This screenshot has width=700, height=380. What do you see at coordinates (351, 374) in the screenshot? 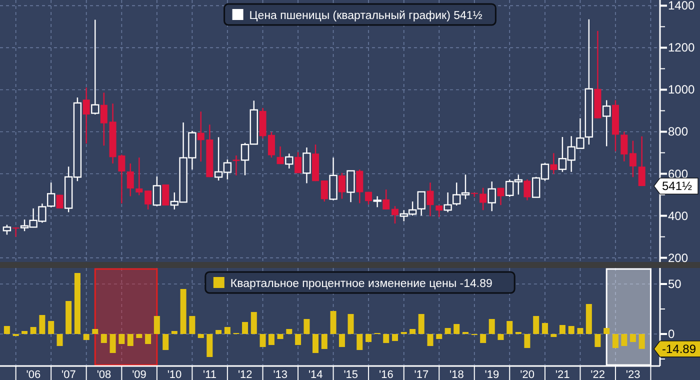
I see `x-tick-label: '15` at bounding box center [351, 374].